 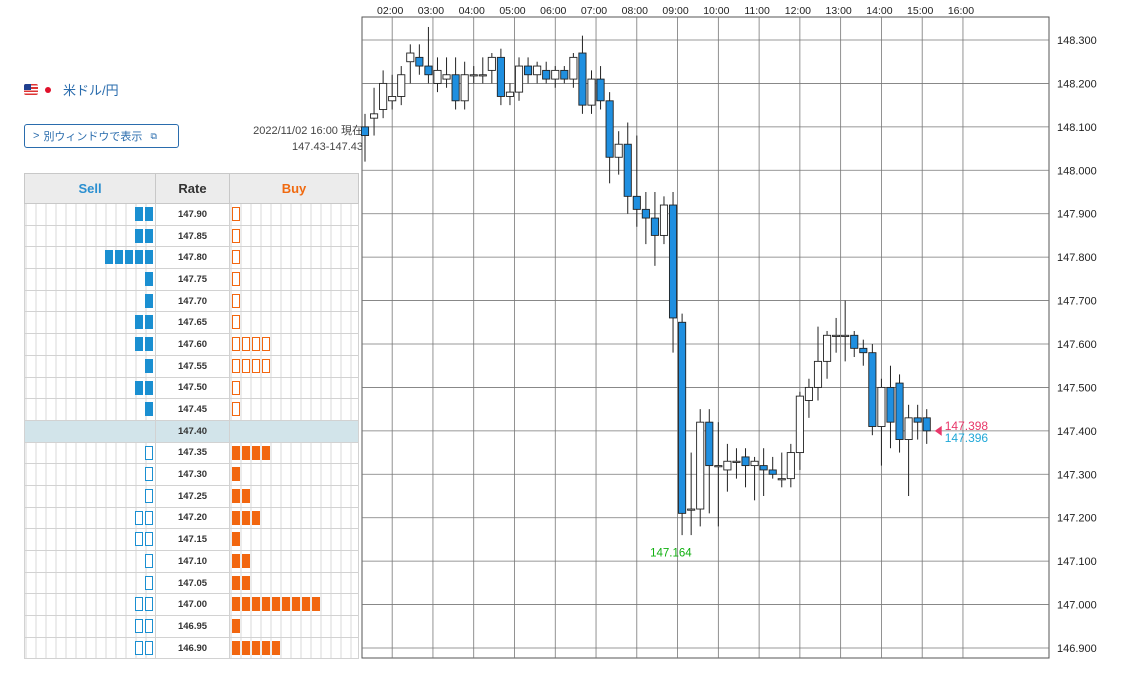 What do you see at coordinates (961, 11) in the screenshot?
I see `x-tick-label: 16:00` at bounding box center [961, 11].